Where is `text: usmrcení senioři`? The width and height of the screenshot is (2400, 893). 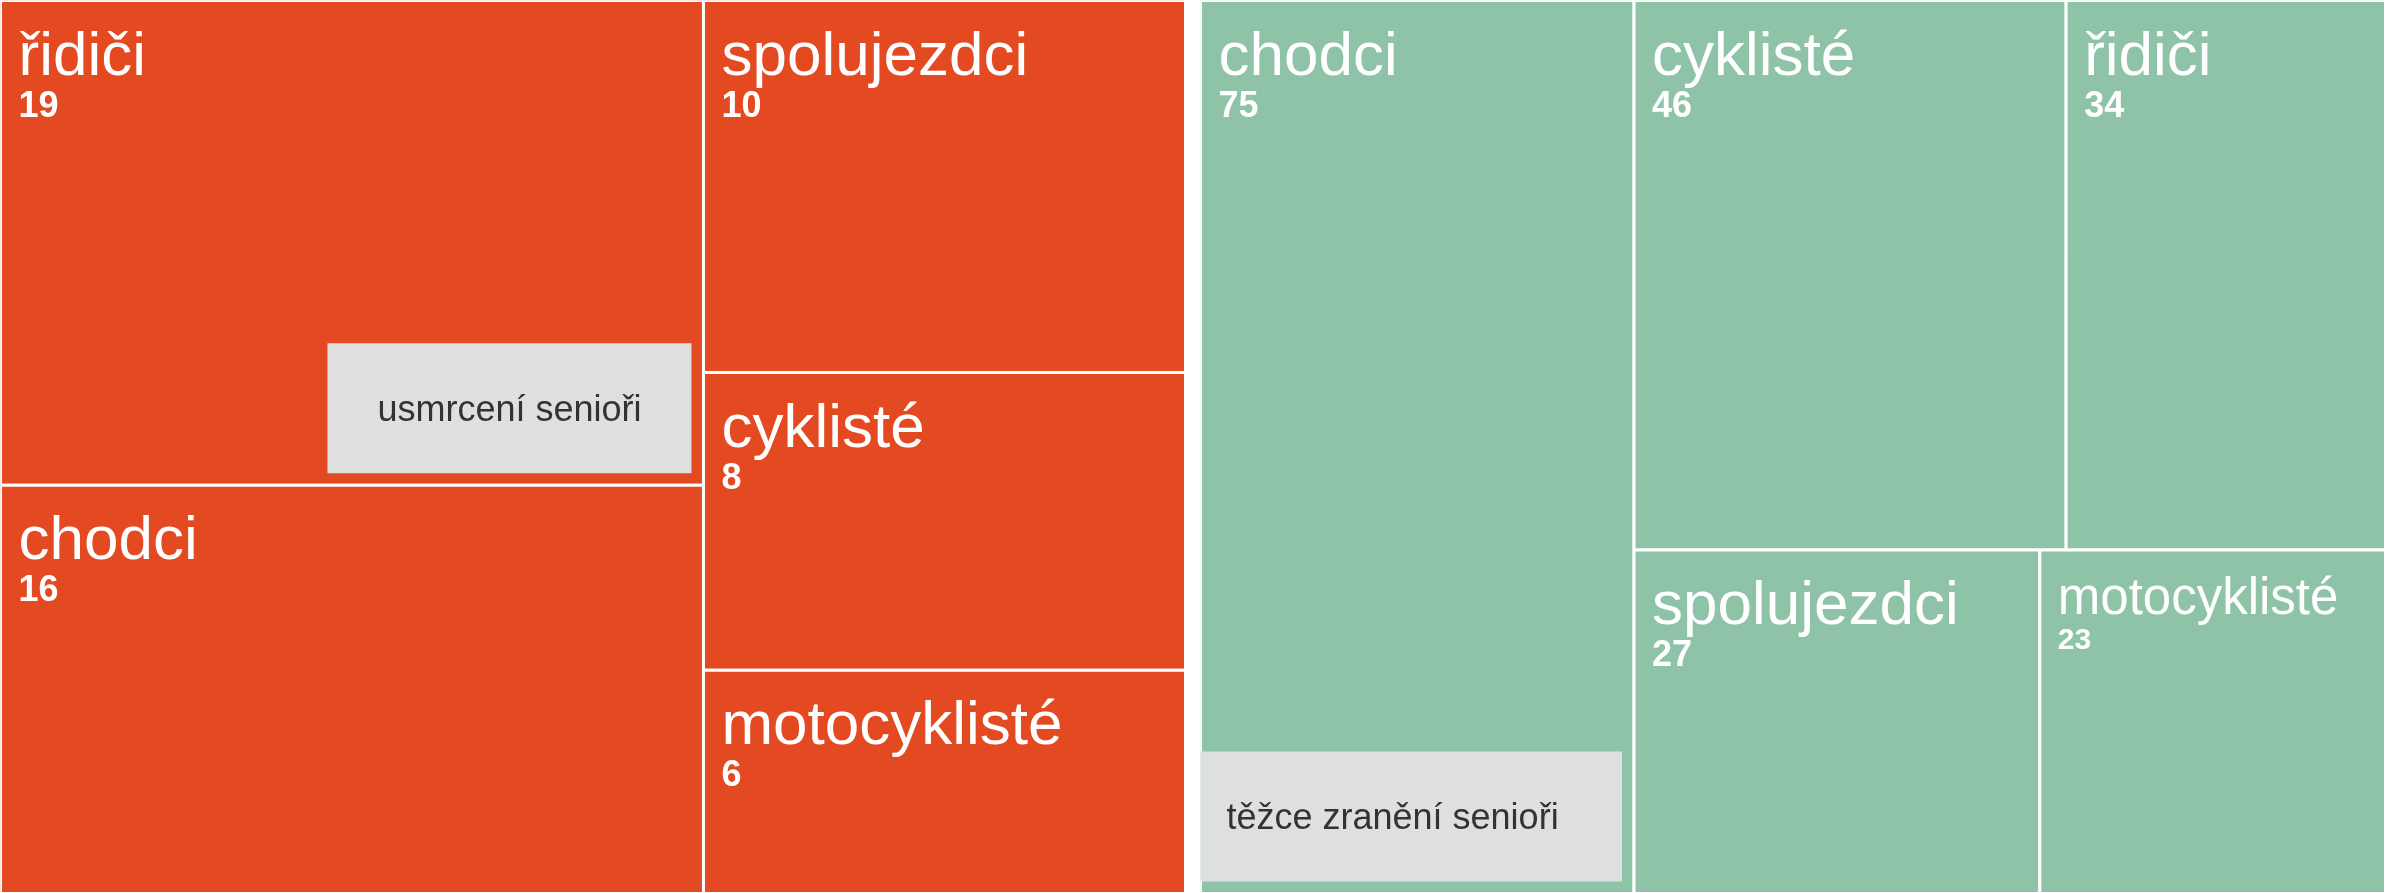 text: usmrcení senioři is located at coordinates (509, 408).